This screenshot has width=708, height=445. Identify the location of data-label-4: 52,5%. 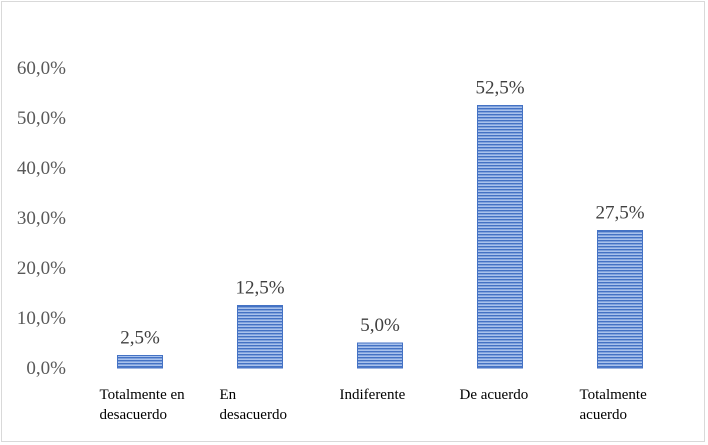
(499, 88).